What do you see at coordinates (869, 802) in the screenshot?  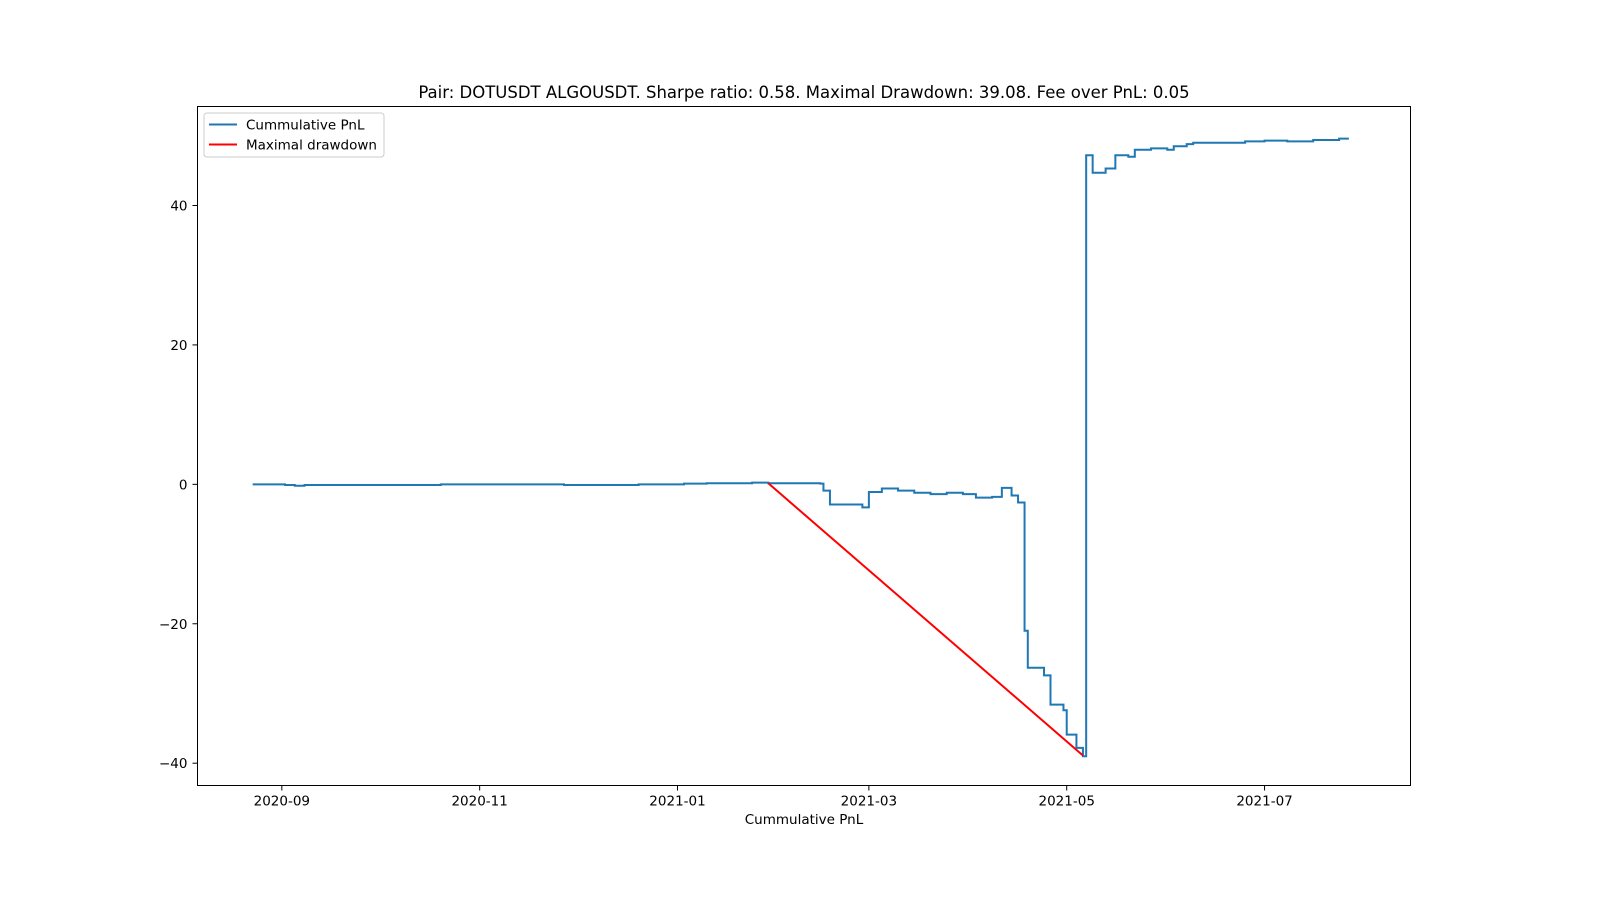 I see `x-tick-label: 2021-03` at bounding box center [869, 802].